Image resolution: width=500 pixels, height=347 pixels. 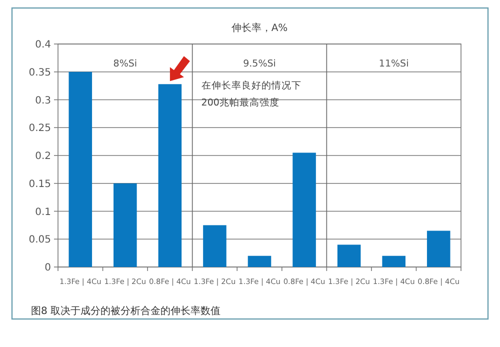 I want to click on y-tick-label: 0.25, so click(x=39, y=128).